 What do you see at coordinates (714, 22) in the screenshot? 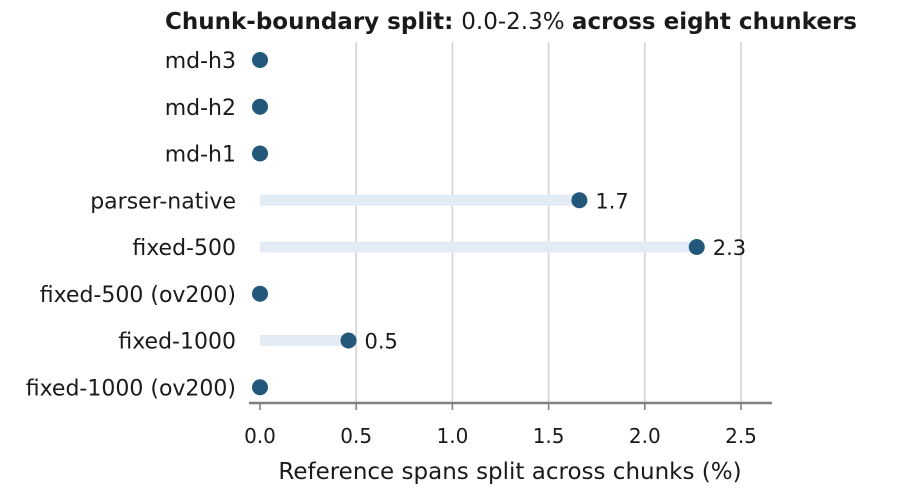
I see `title-part-2: across eight chunkers` at bounding box center [714, 22].